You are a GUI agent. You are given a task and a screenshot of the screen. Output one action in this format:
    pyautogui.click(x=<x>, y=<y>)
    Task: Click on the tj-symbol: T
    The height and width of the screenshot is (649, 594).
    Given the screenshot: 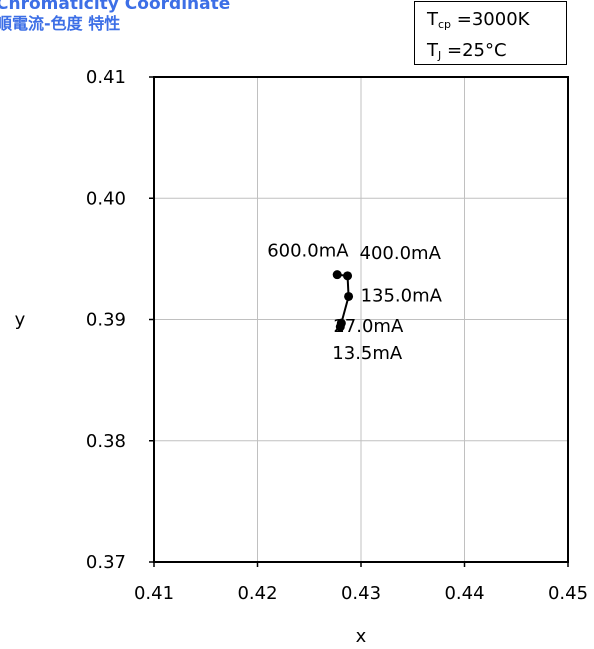 What is the action you would take?
    pyautogui.click(x=432, y=50)
    